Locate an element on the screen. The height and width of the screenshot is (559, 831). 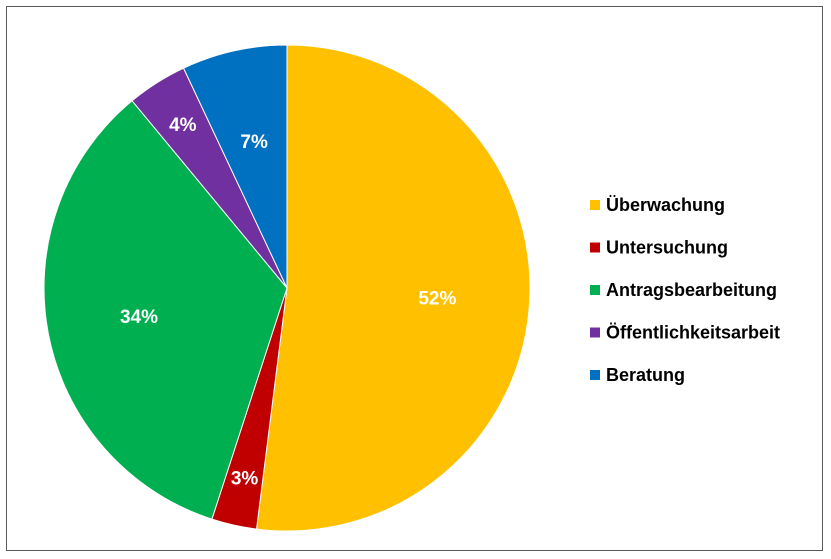
legend-label: Antragsbearbeitung is located at coordinates (691, 290).